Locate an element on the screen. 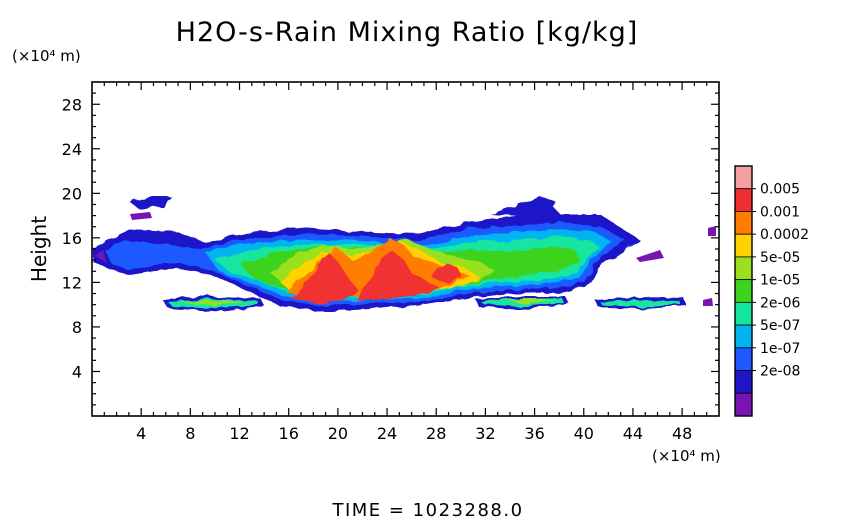 The image size is (854, 519). x-tick-label: 20 is located at coordinates (338, 433).